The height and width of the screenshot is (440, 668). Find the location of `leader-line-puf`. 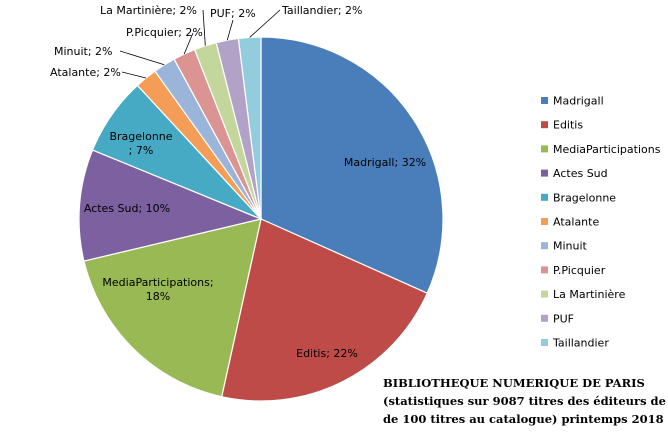

leader-line-puf is located at coordinates (230, 30).